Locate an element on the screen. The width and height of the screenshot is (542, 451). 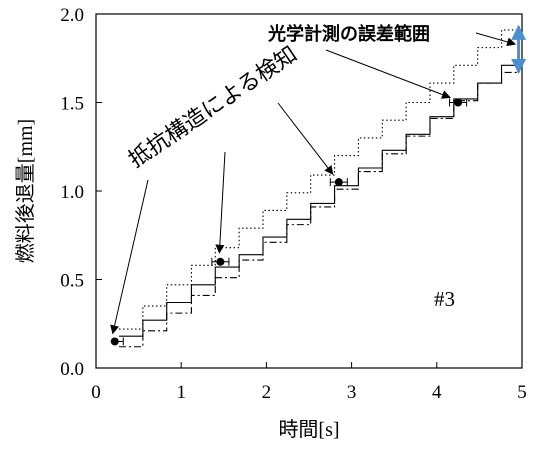
x-tick-label: 1 is located at coordinates (181, 392).